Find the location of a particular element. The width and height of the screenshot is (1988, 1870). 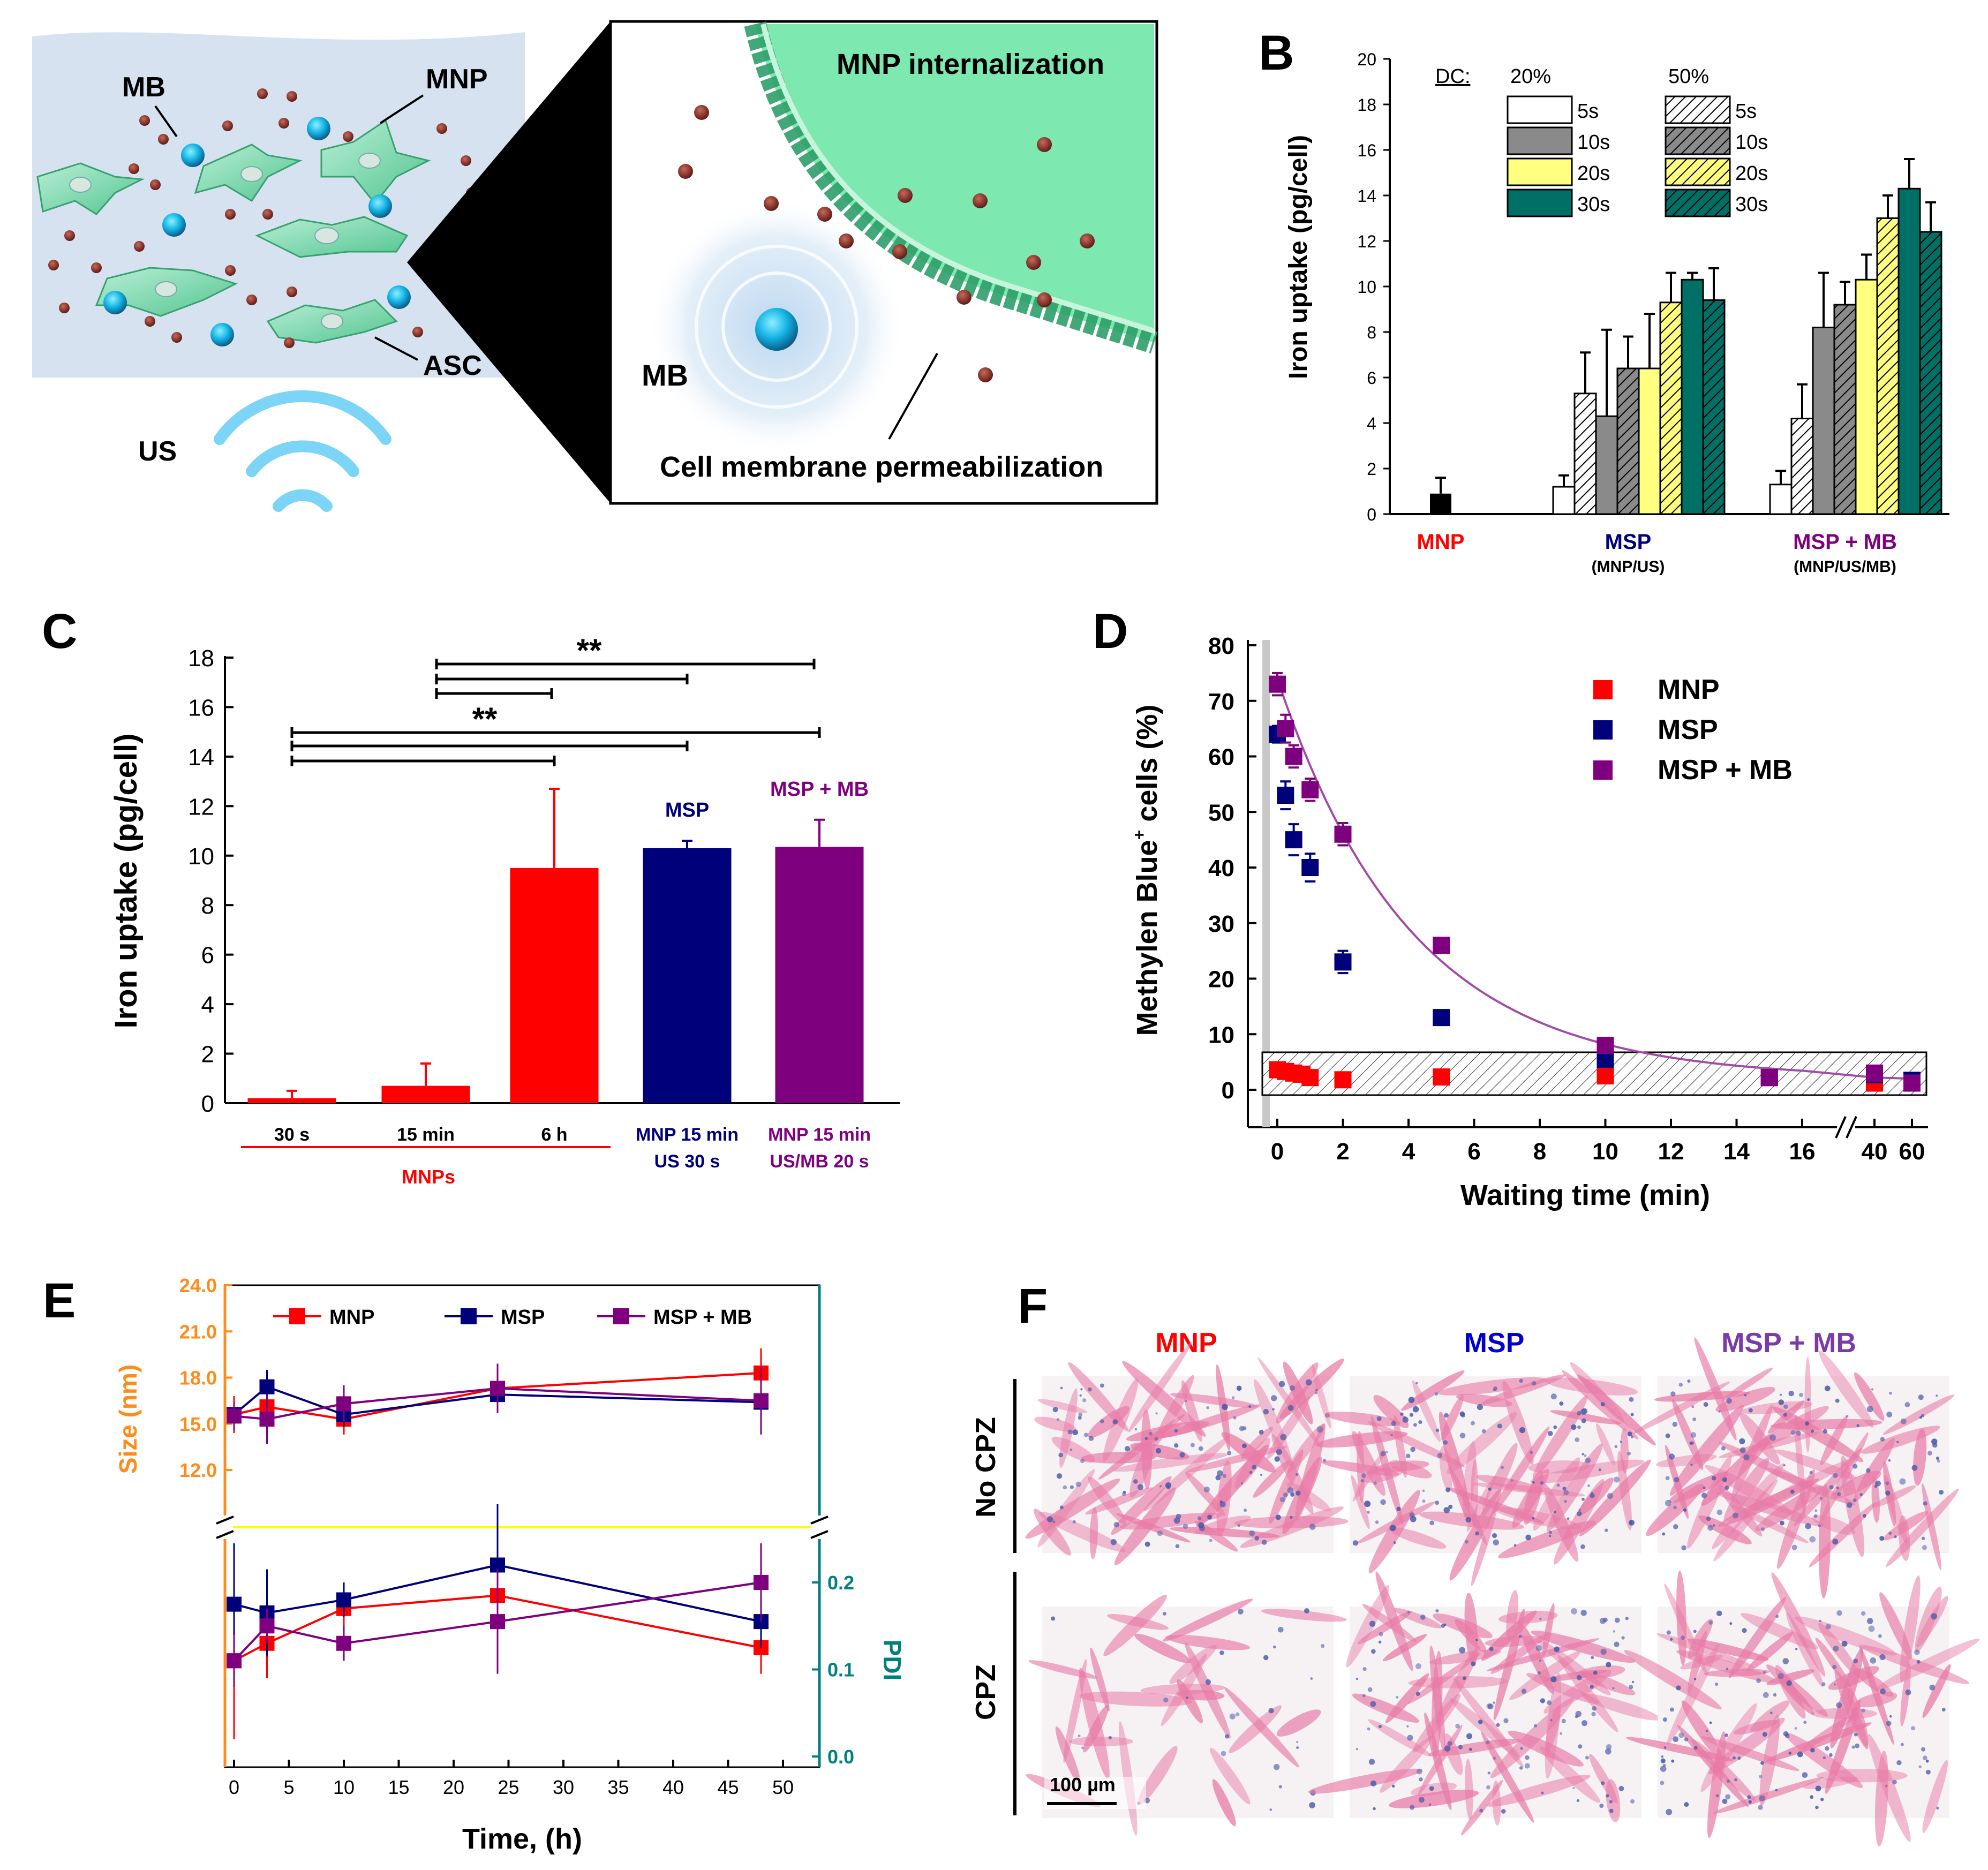

d-legend-mnp: MNP is located at coordinates (1689, 689).